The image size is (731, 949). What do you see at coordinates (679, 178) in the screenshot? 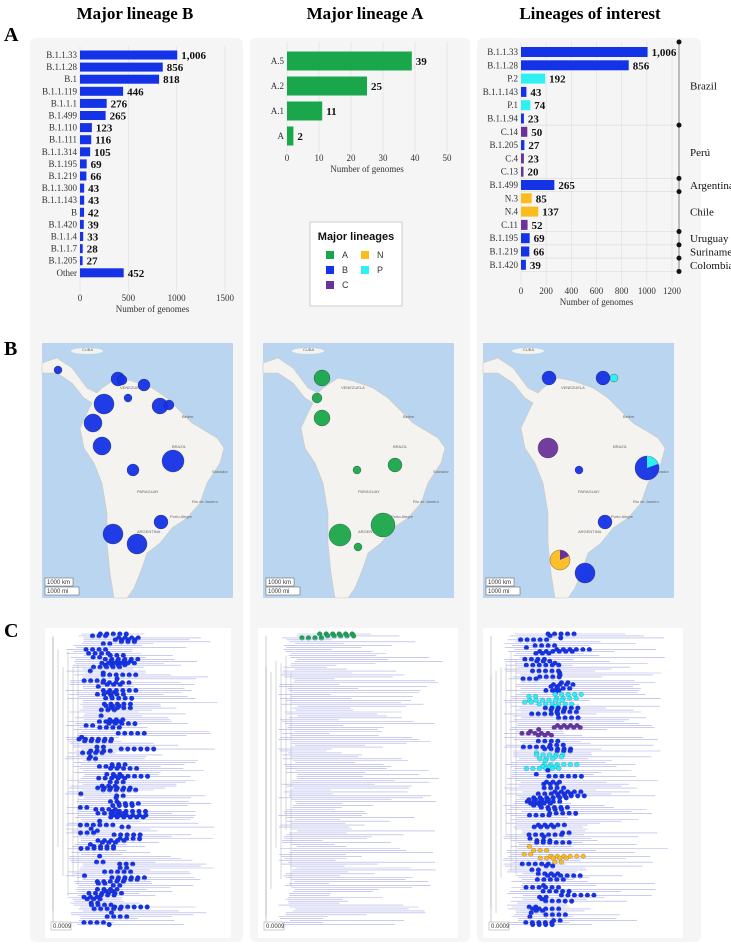
I see `group-dot` at bounding box center [679, 178].